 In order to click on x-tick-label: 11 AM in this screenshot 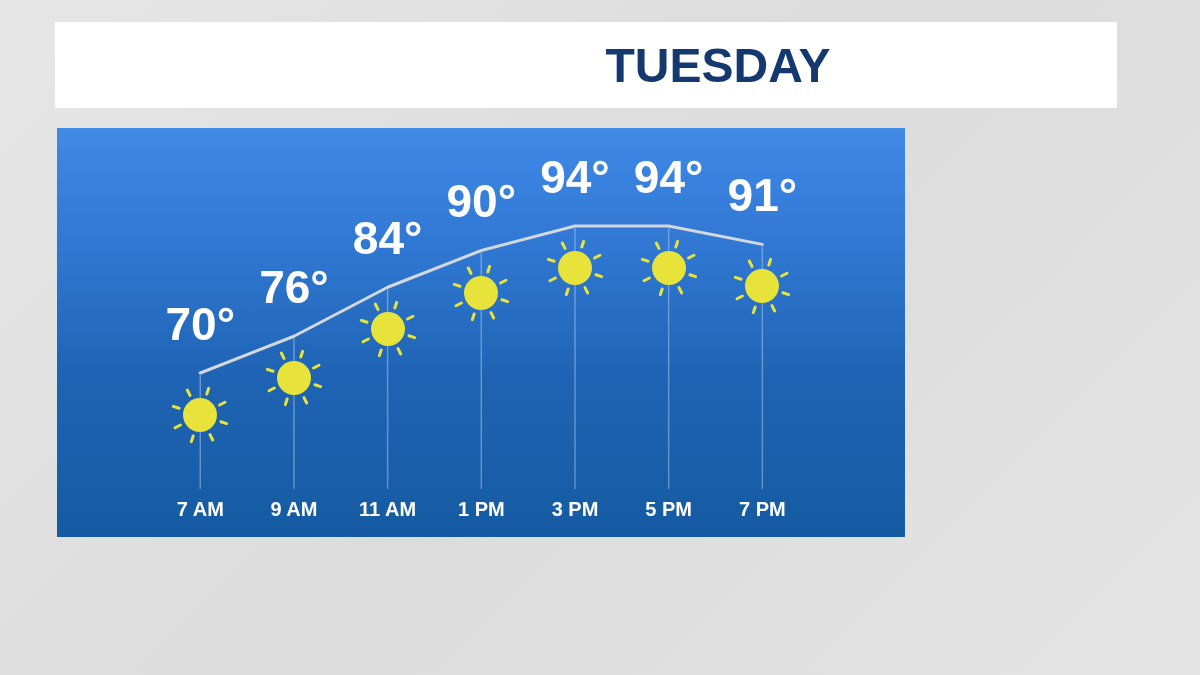, I will do `click(388, 508)`.